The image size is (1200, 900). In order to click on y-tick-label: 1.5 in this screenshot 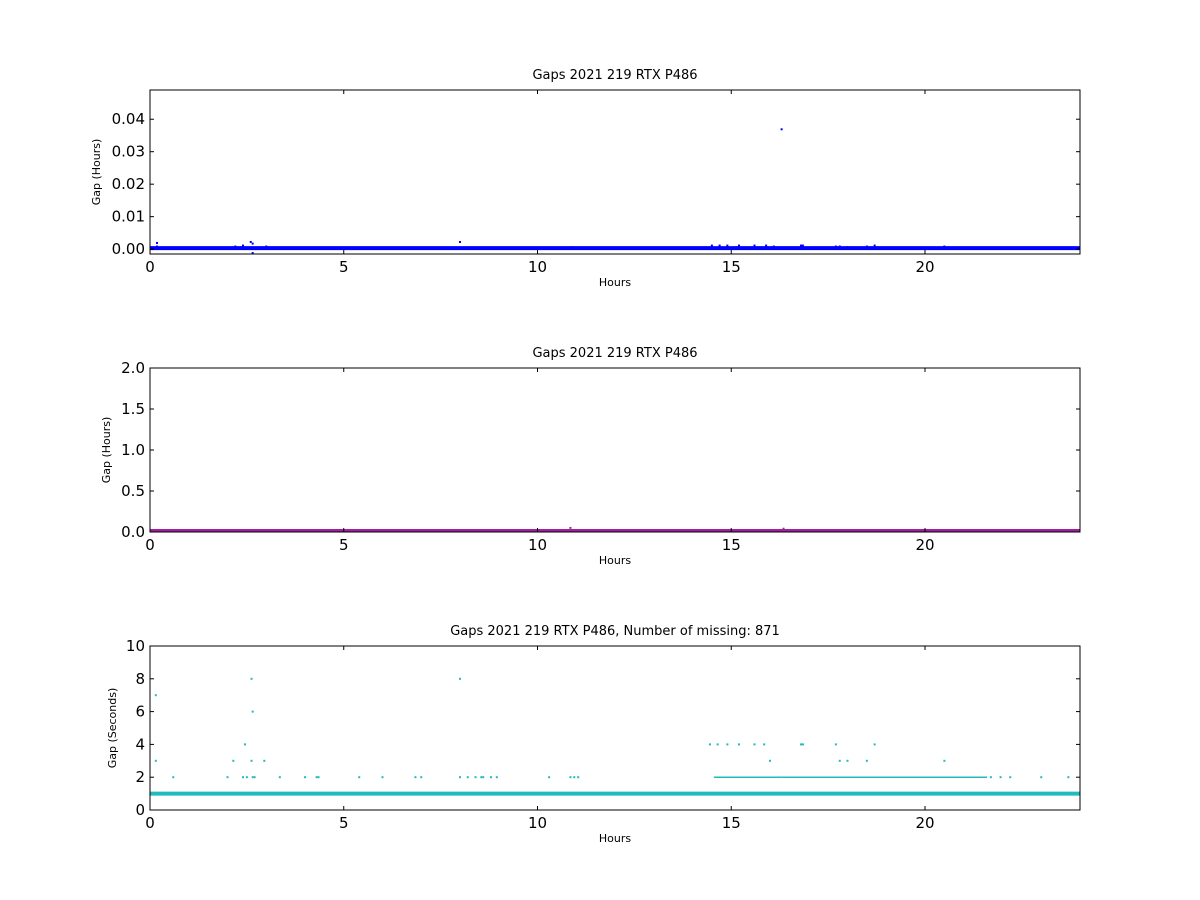, I will do `click(133, 409)`.